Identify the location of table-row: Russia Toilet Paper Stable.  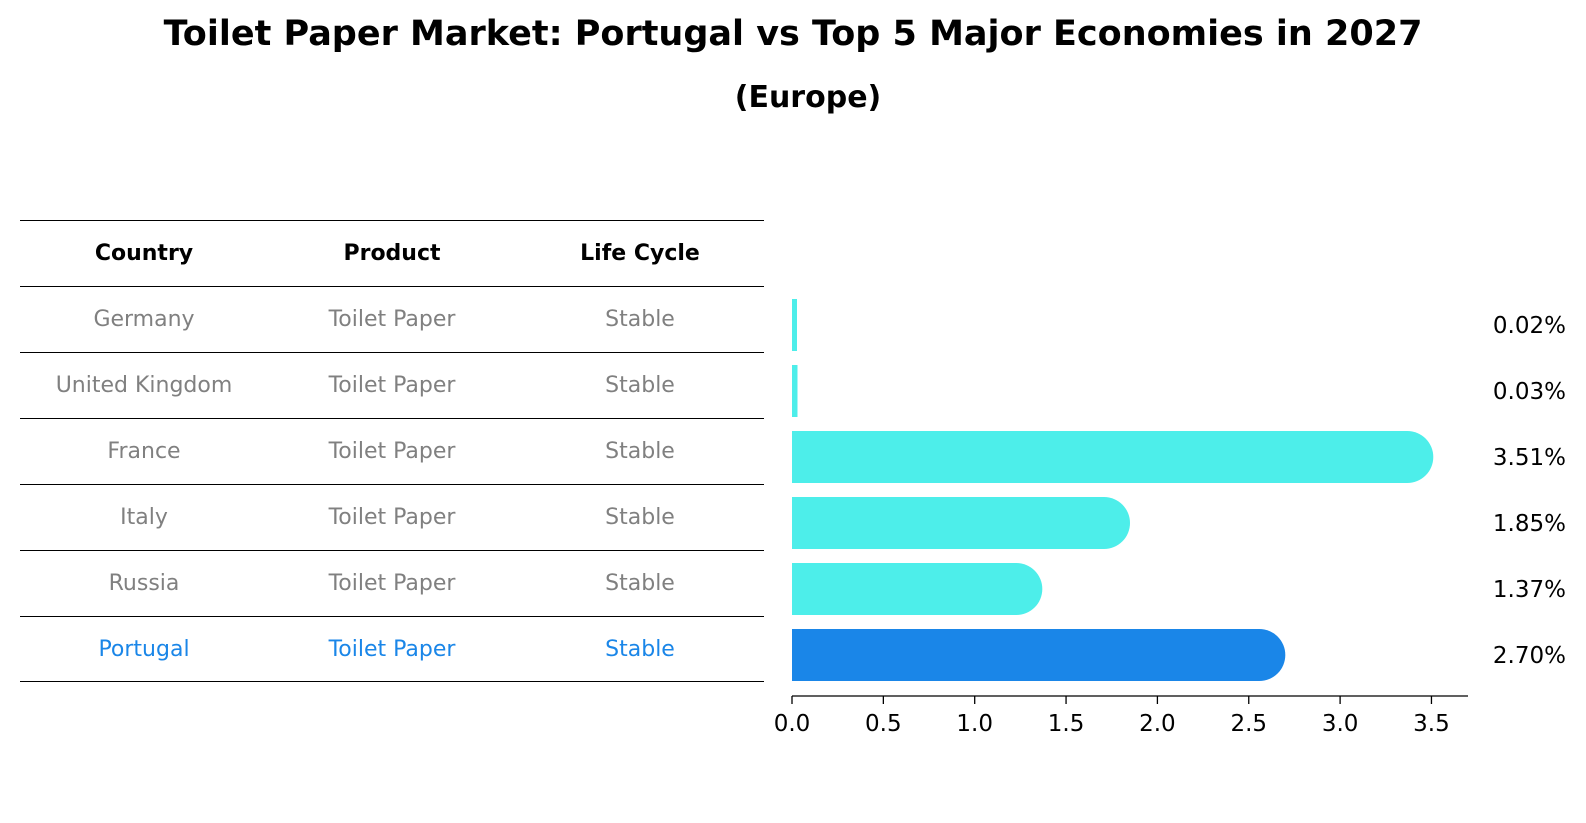
(392, 583).